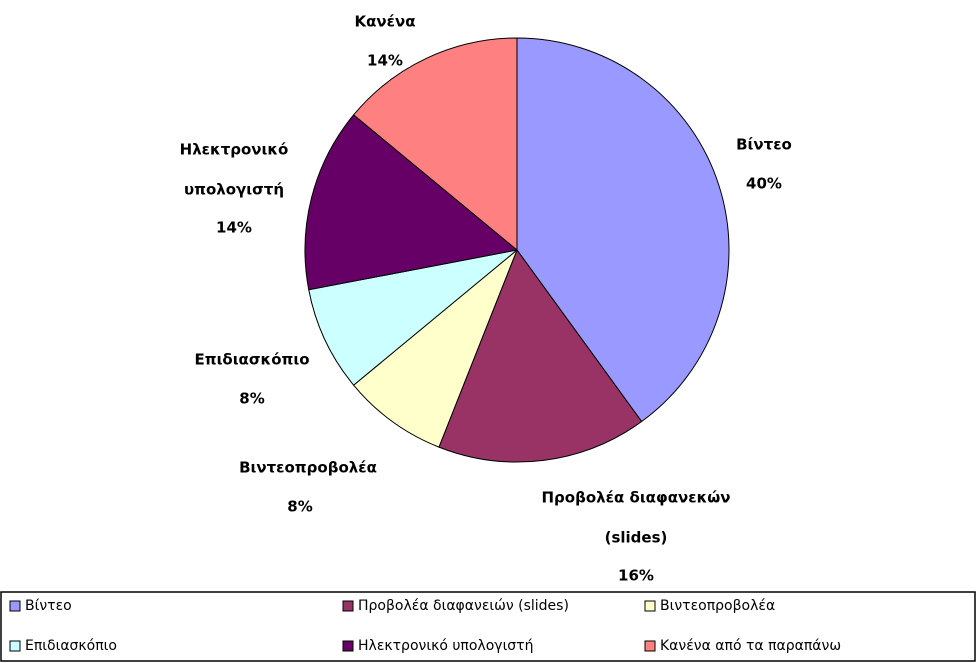 The image size is (977, 663). Describe the element at coordinates (48, 606) in the screenshot. I see `legend-label: Βίντεο` at that location.